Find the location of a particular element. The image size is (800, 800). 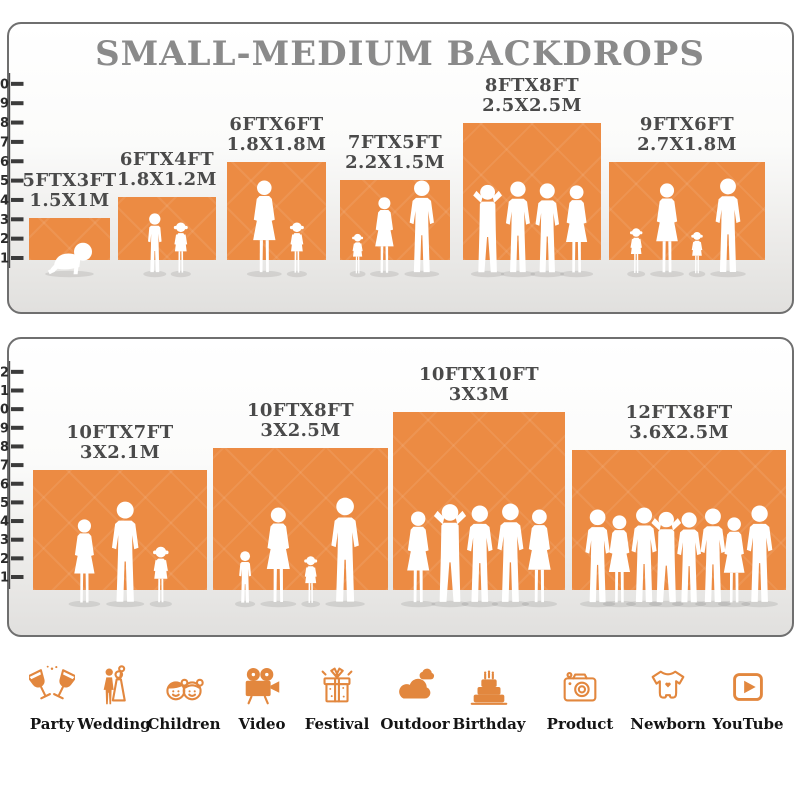

category-label: Children is located at coordinates (184, 724).